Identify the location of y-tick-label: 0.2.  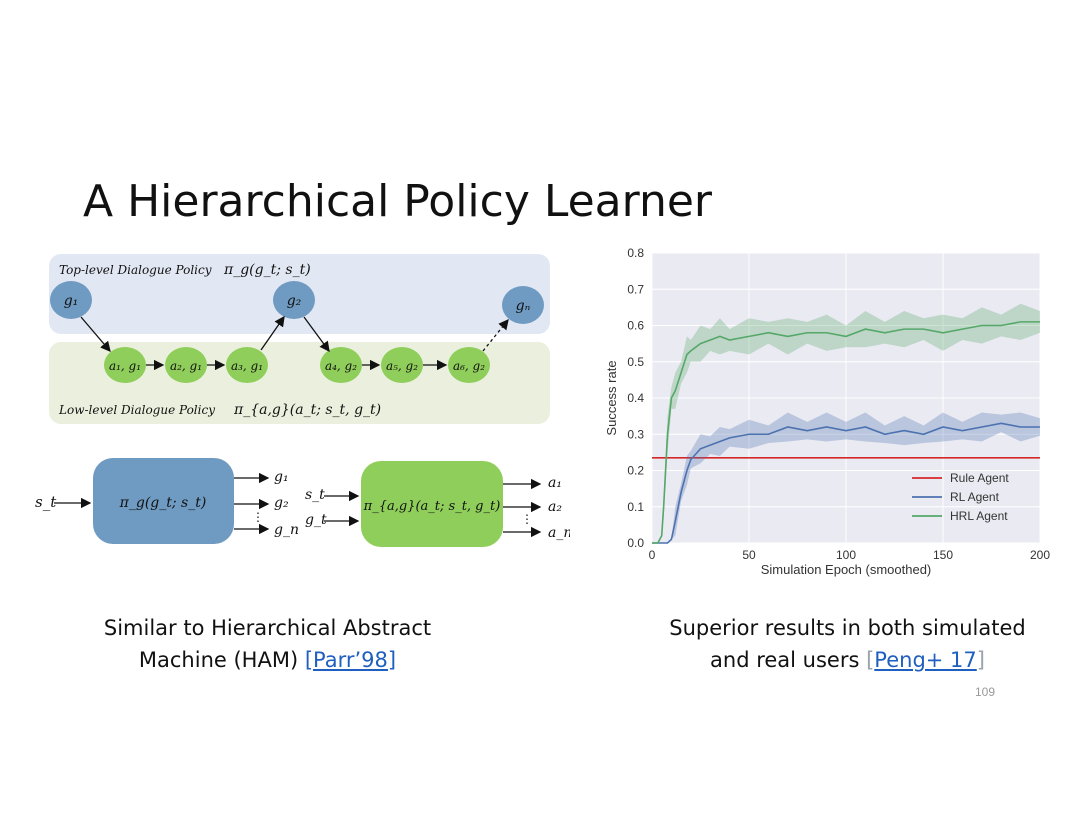
(635, 471).